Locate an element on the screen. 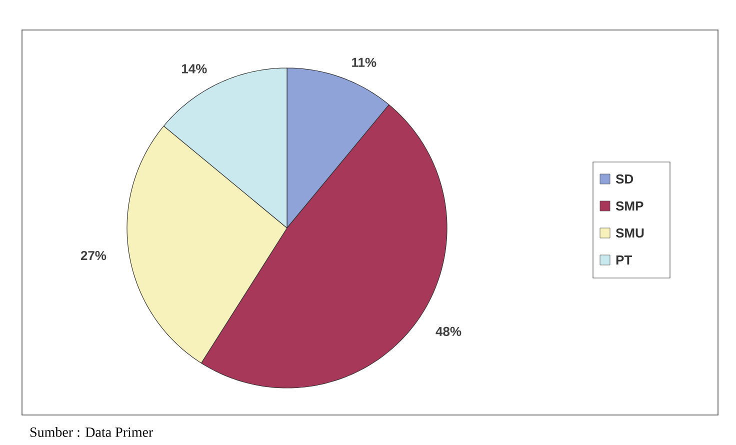 The height and width of the screenshot is (445, 736). data-label: 11% is located at coordinates (364, 62).